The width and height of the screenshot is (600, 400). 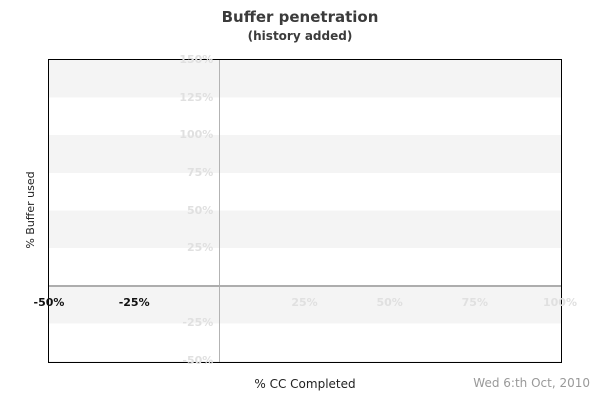 I want to click on chart-subtitle: (history added), so click(x=300, y=36).